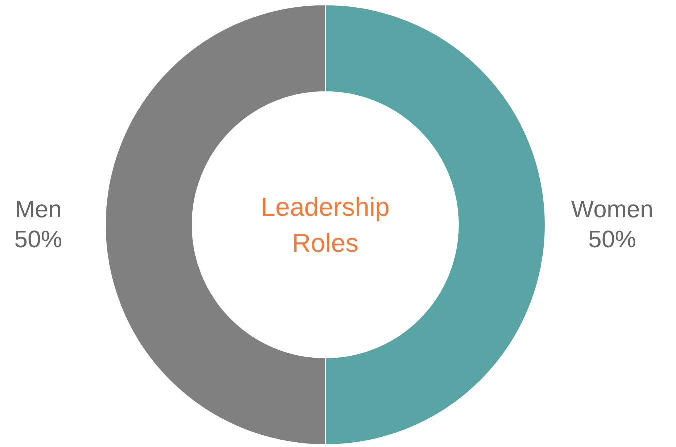 The width and height of the screenshot is (676, 447). Describe the element at coordinates (38, 210) in the screenshot. I see `slice-label: Men` at that location.